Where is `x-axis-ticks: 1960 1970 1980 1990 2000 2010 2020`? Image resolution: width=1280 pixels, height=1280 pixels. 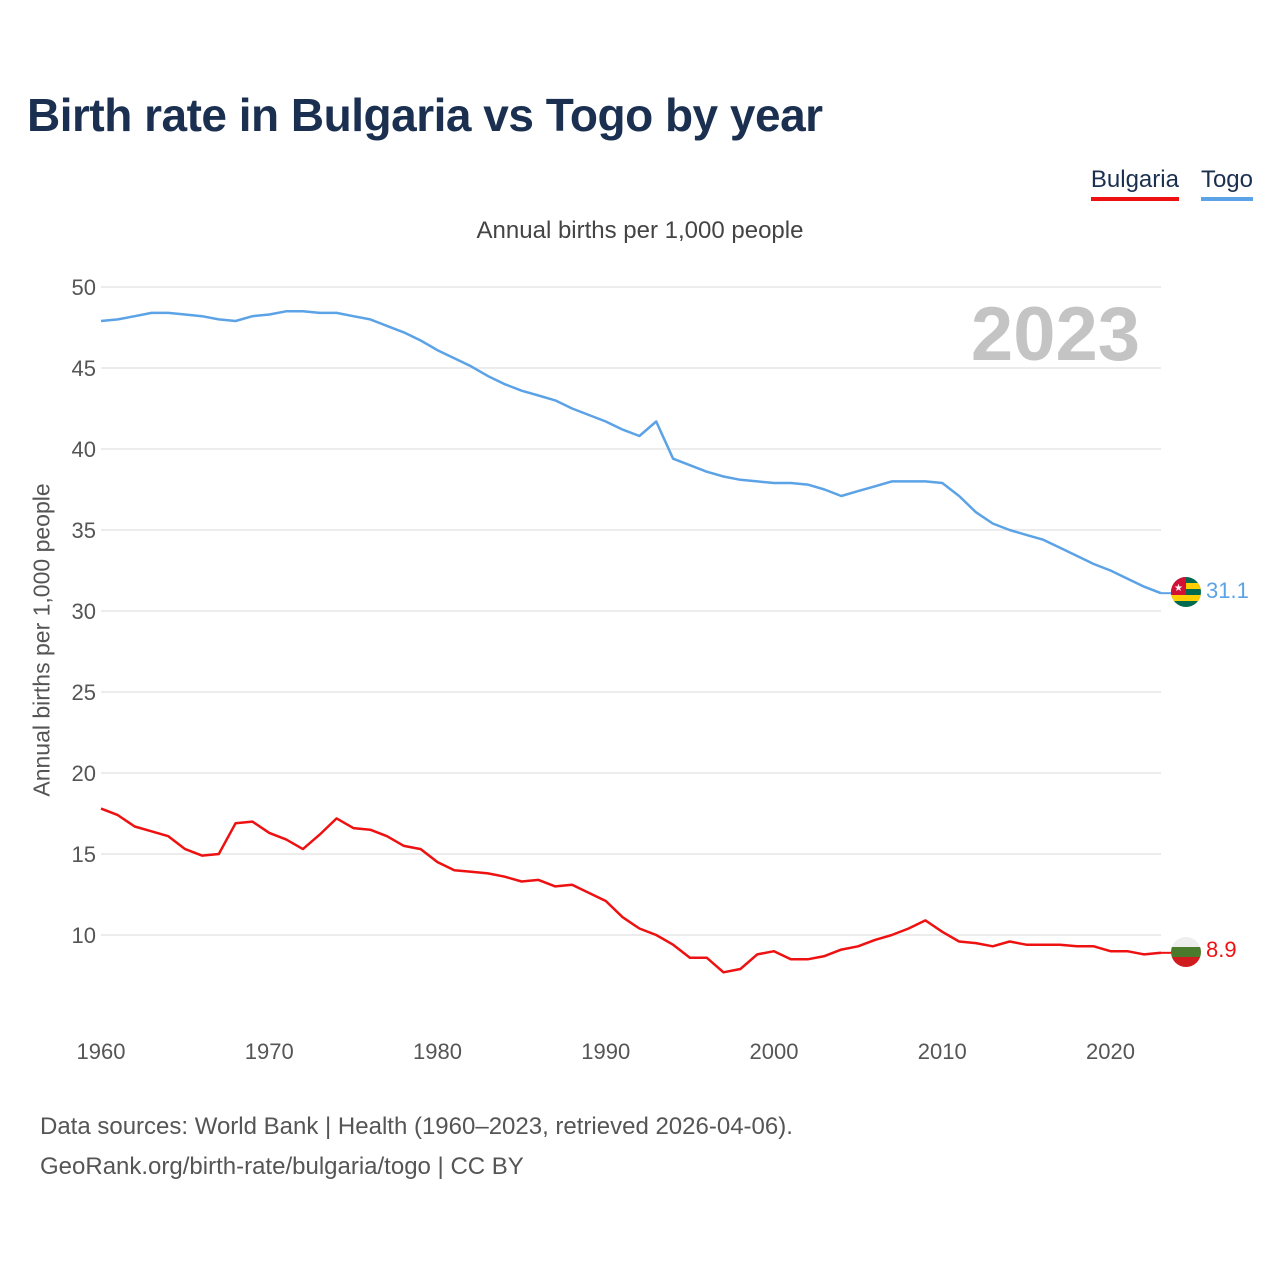 x-axis-ticks: 1960 1970 1980 1990 2000 2010 2020 is located at coordinates (606, 1051).